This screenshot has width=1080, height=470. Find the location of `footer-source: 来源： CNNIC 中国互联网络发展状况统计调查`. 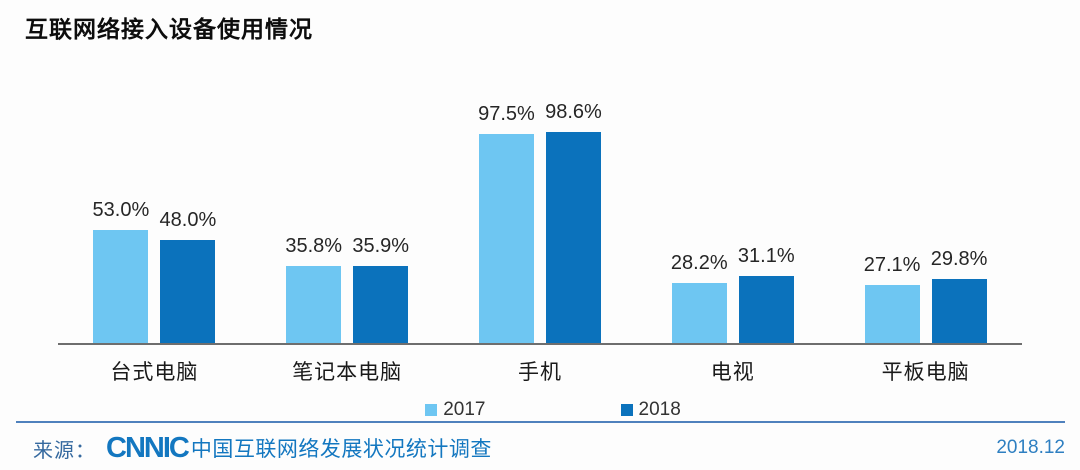

footer-source: 来源： CNNIC 中国互联网络发展状况统计调查 is located at coordinates (262, 448).